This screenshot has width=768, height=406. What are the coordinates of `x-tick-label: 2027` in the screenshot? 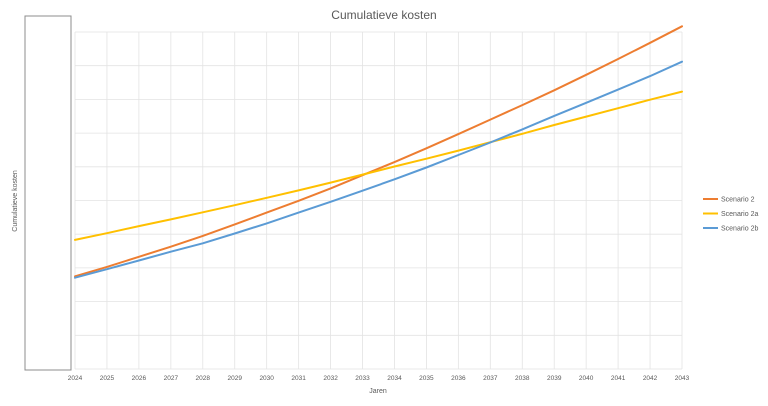 It's located at (171, 378).